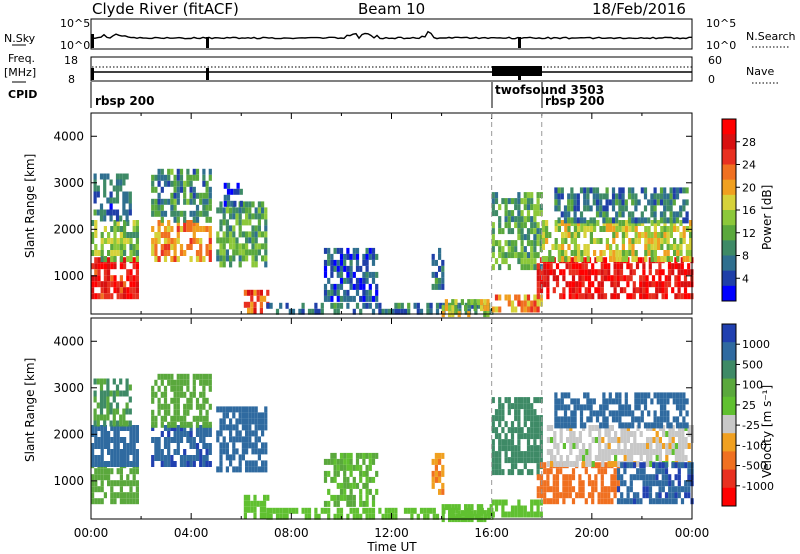  I want to click on cpid-label: CPID, so click(22, 94).